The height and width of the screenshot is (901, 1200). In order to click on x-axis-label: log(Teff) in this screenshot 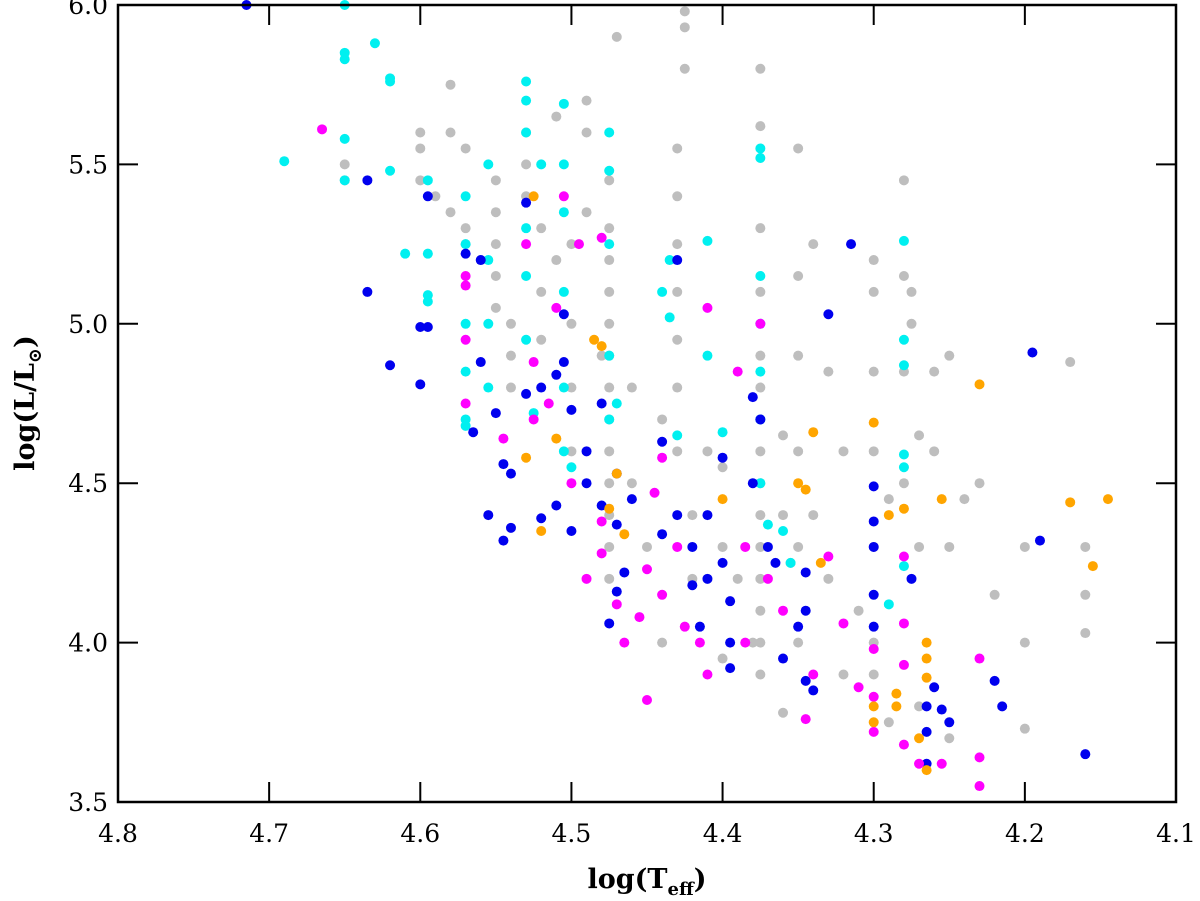, I will do `click(646, 882)`.